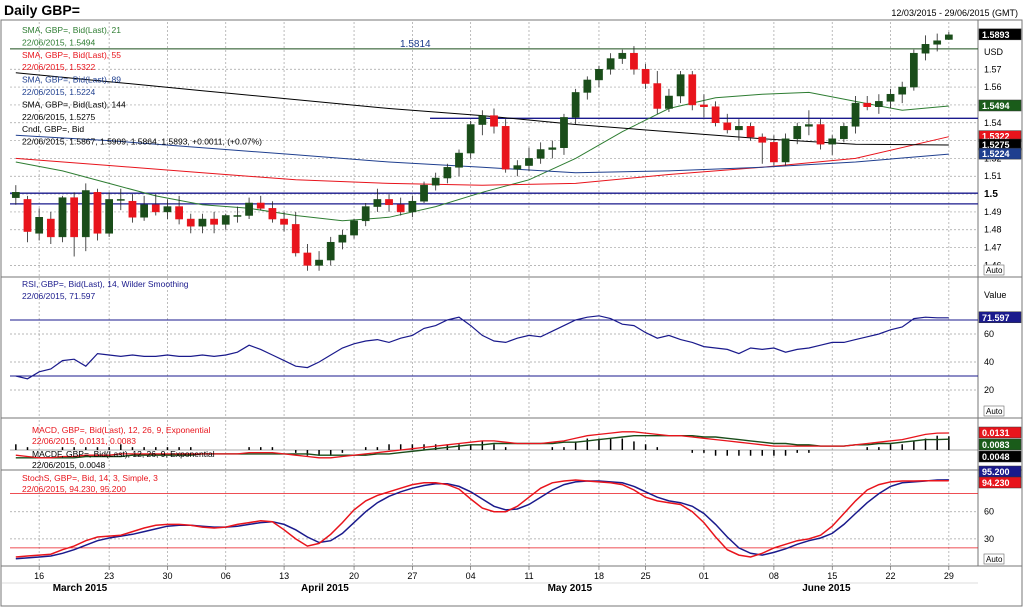 The image size is (1024, 608). Describe the element at coordinates (39, 576) in the screenshot. I see `x-day-label: 16` at that location.